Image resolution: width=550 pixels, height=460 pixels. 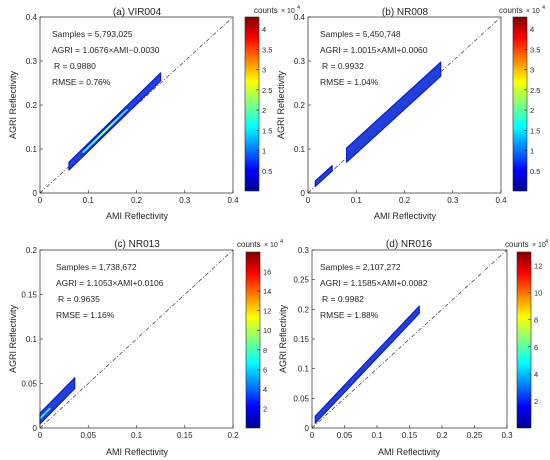 What do you see at coordinates (535, 90) in the screenshot?
I see `colorbar-tick-label: 2.5` at bounding box center [535, 90].